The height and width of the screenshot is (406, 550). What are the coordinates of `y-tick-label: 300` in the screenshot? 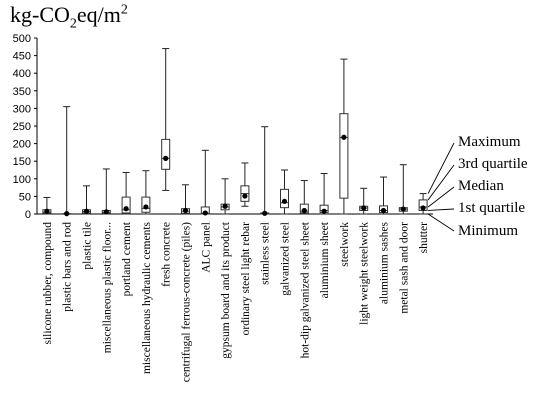 It's located at (22, 109).